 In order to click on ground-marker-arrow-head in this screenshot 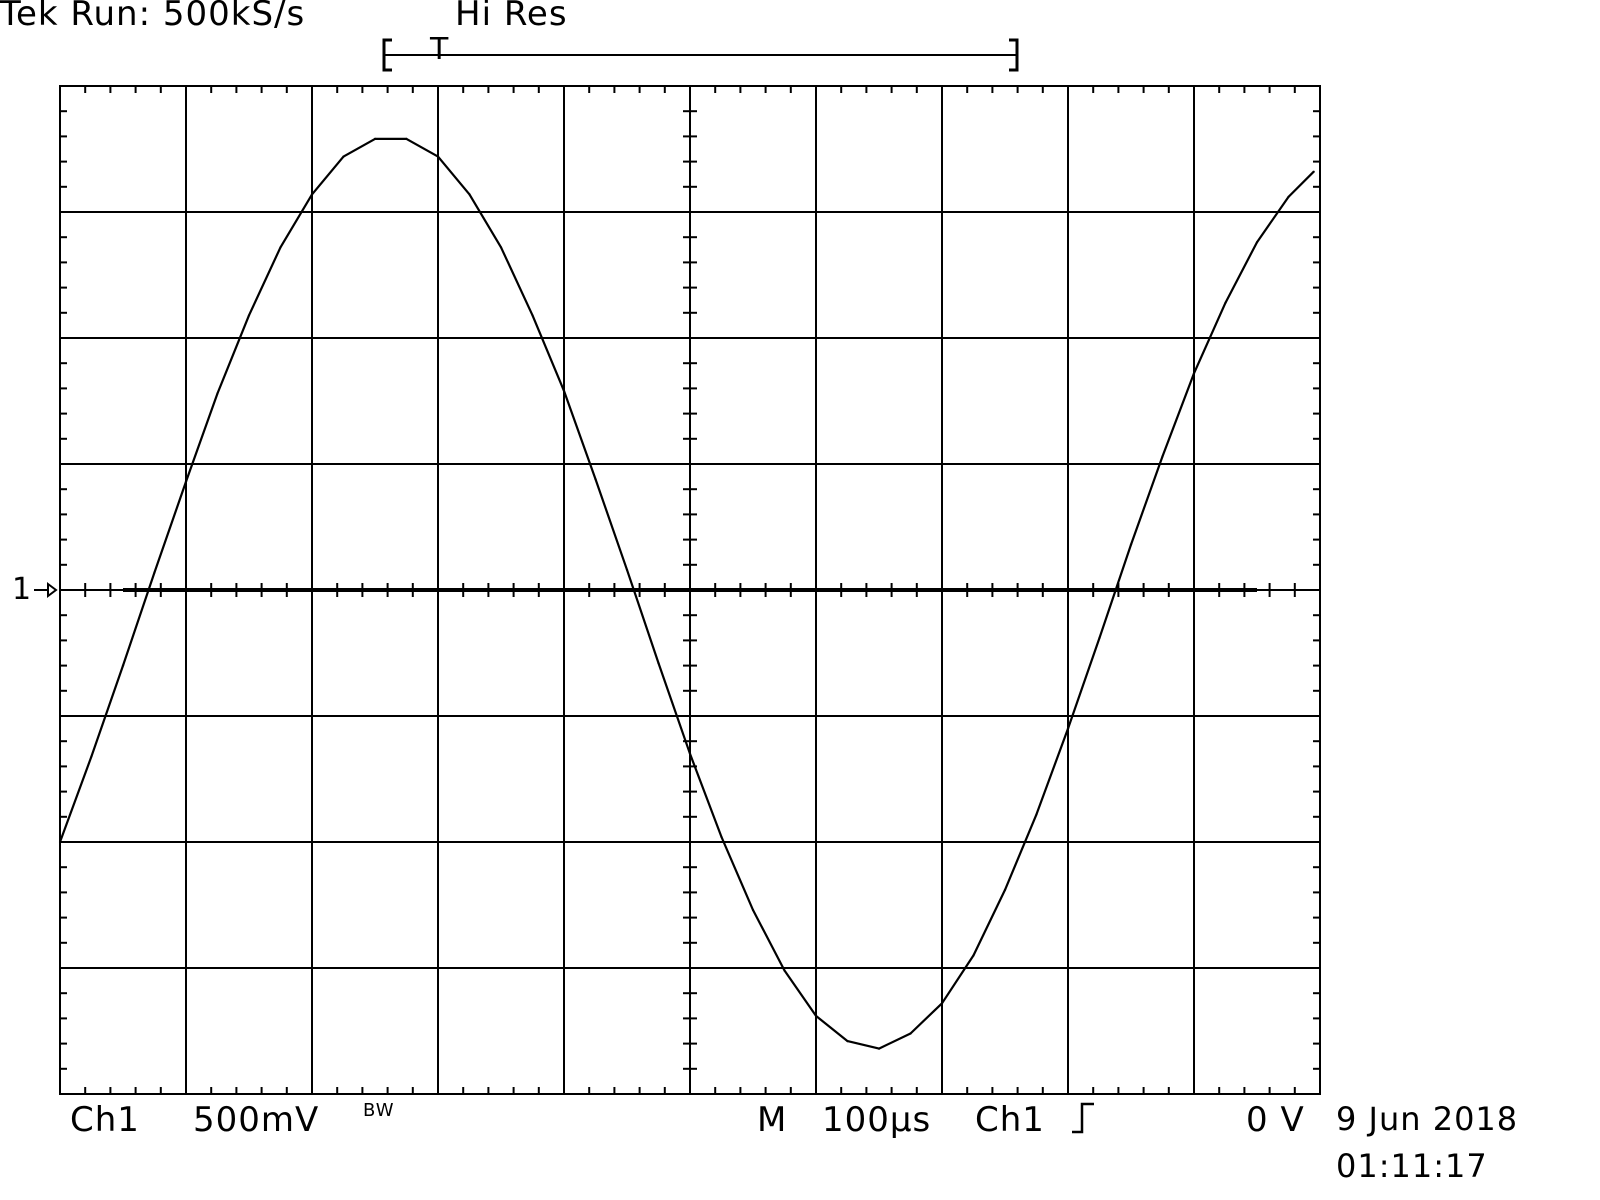, I will do `click(52, 590)`.